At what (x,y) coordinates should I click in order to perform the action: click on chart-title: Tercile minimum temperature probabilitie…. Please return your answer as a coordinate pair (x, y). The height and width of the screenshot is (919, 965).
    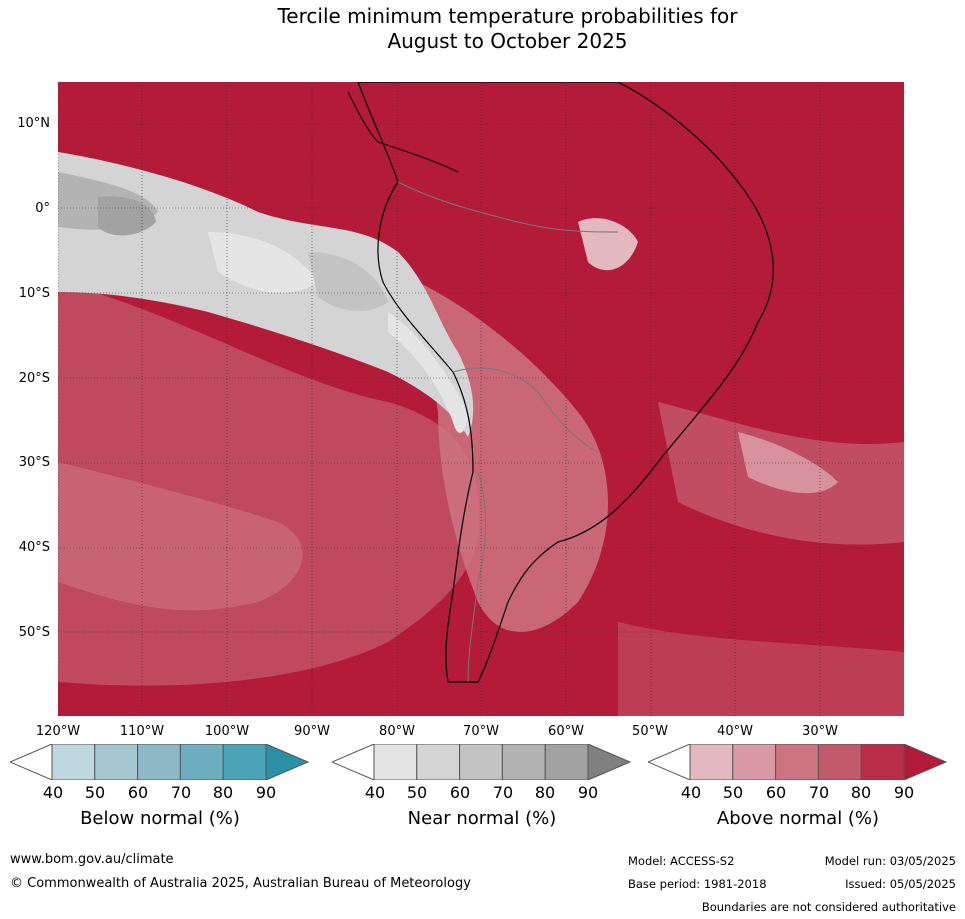
    Looking at the image, I should click on (482, 29).